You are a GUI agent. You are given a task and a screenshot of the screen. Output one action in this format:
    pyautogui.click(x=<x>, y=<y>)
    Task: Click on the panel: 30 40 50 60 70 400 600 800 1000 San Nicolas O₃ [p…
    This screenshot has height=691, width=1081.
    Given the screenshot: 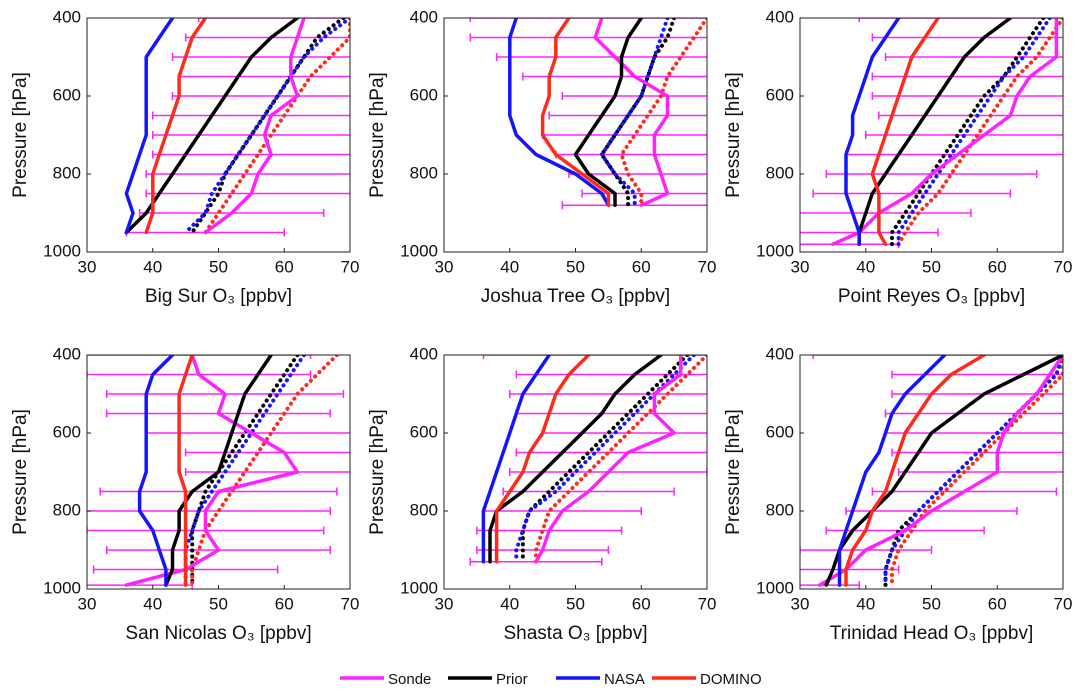 What is the action you would take?
    pyautogui.click(x=184, y=494)
    